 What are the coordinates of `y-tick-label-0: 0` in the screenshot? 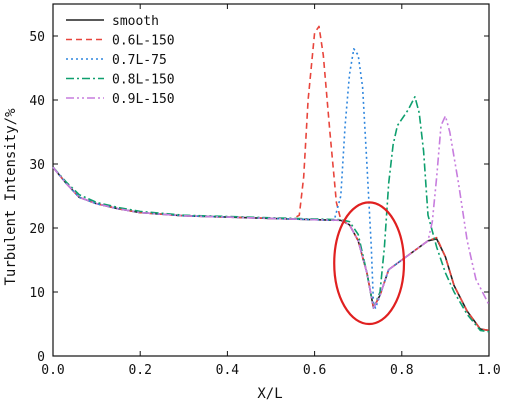 It's located at (41, 357).